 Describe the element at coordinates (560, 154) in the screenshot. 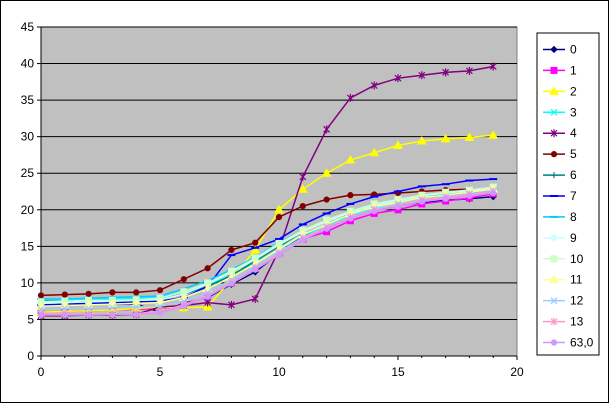

I see `legend-item: 5` at that location.